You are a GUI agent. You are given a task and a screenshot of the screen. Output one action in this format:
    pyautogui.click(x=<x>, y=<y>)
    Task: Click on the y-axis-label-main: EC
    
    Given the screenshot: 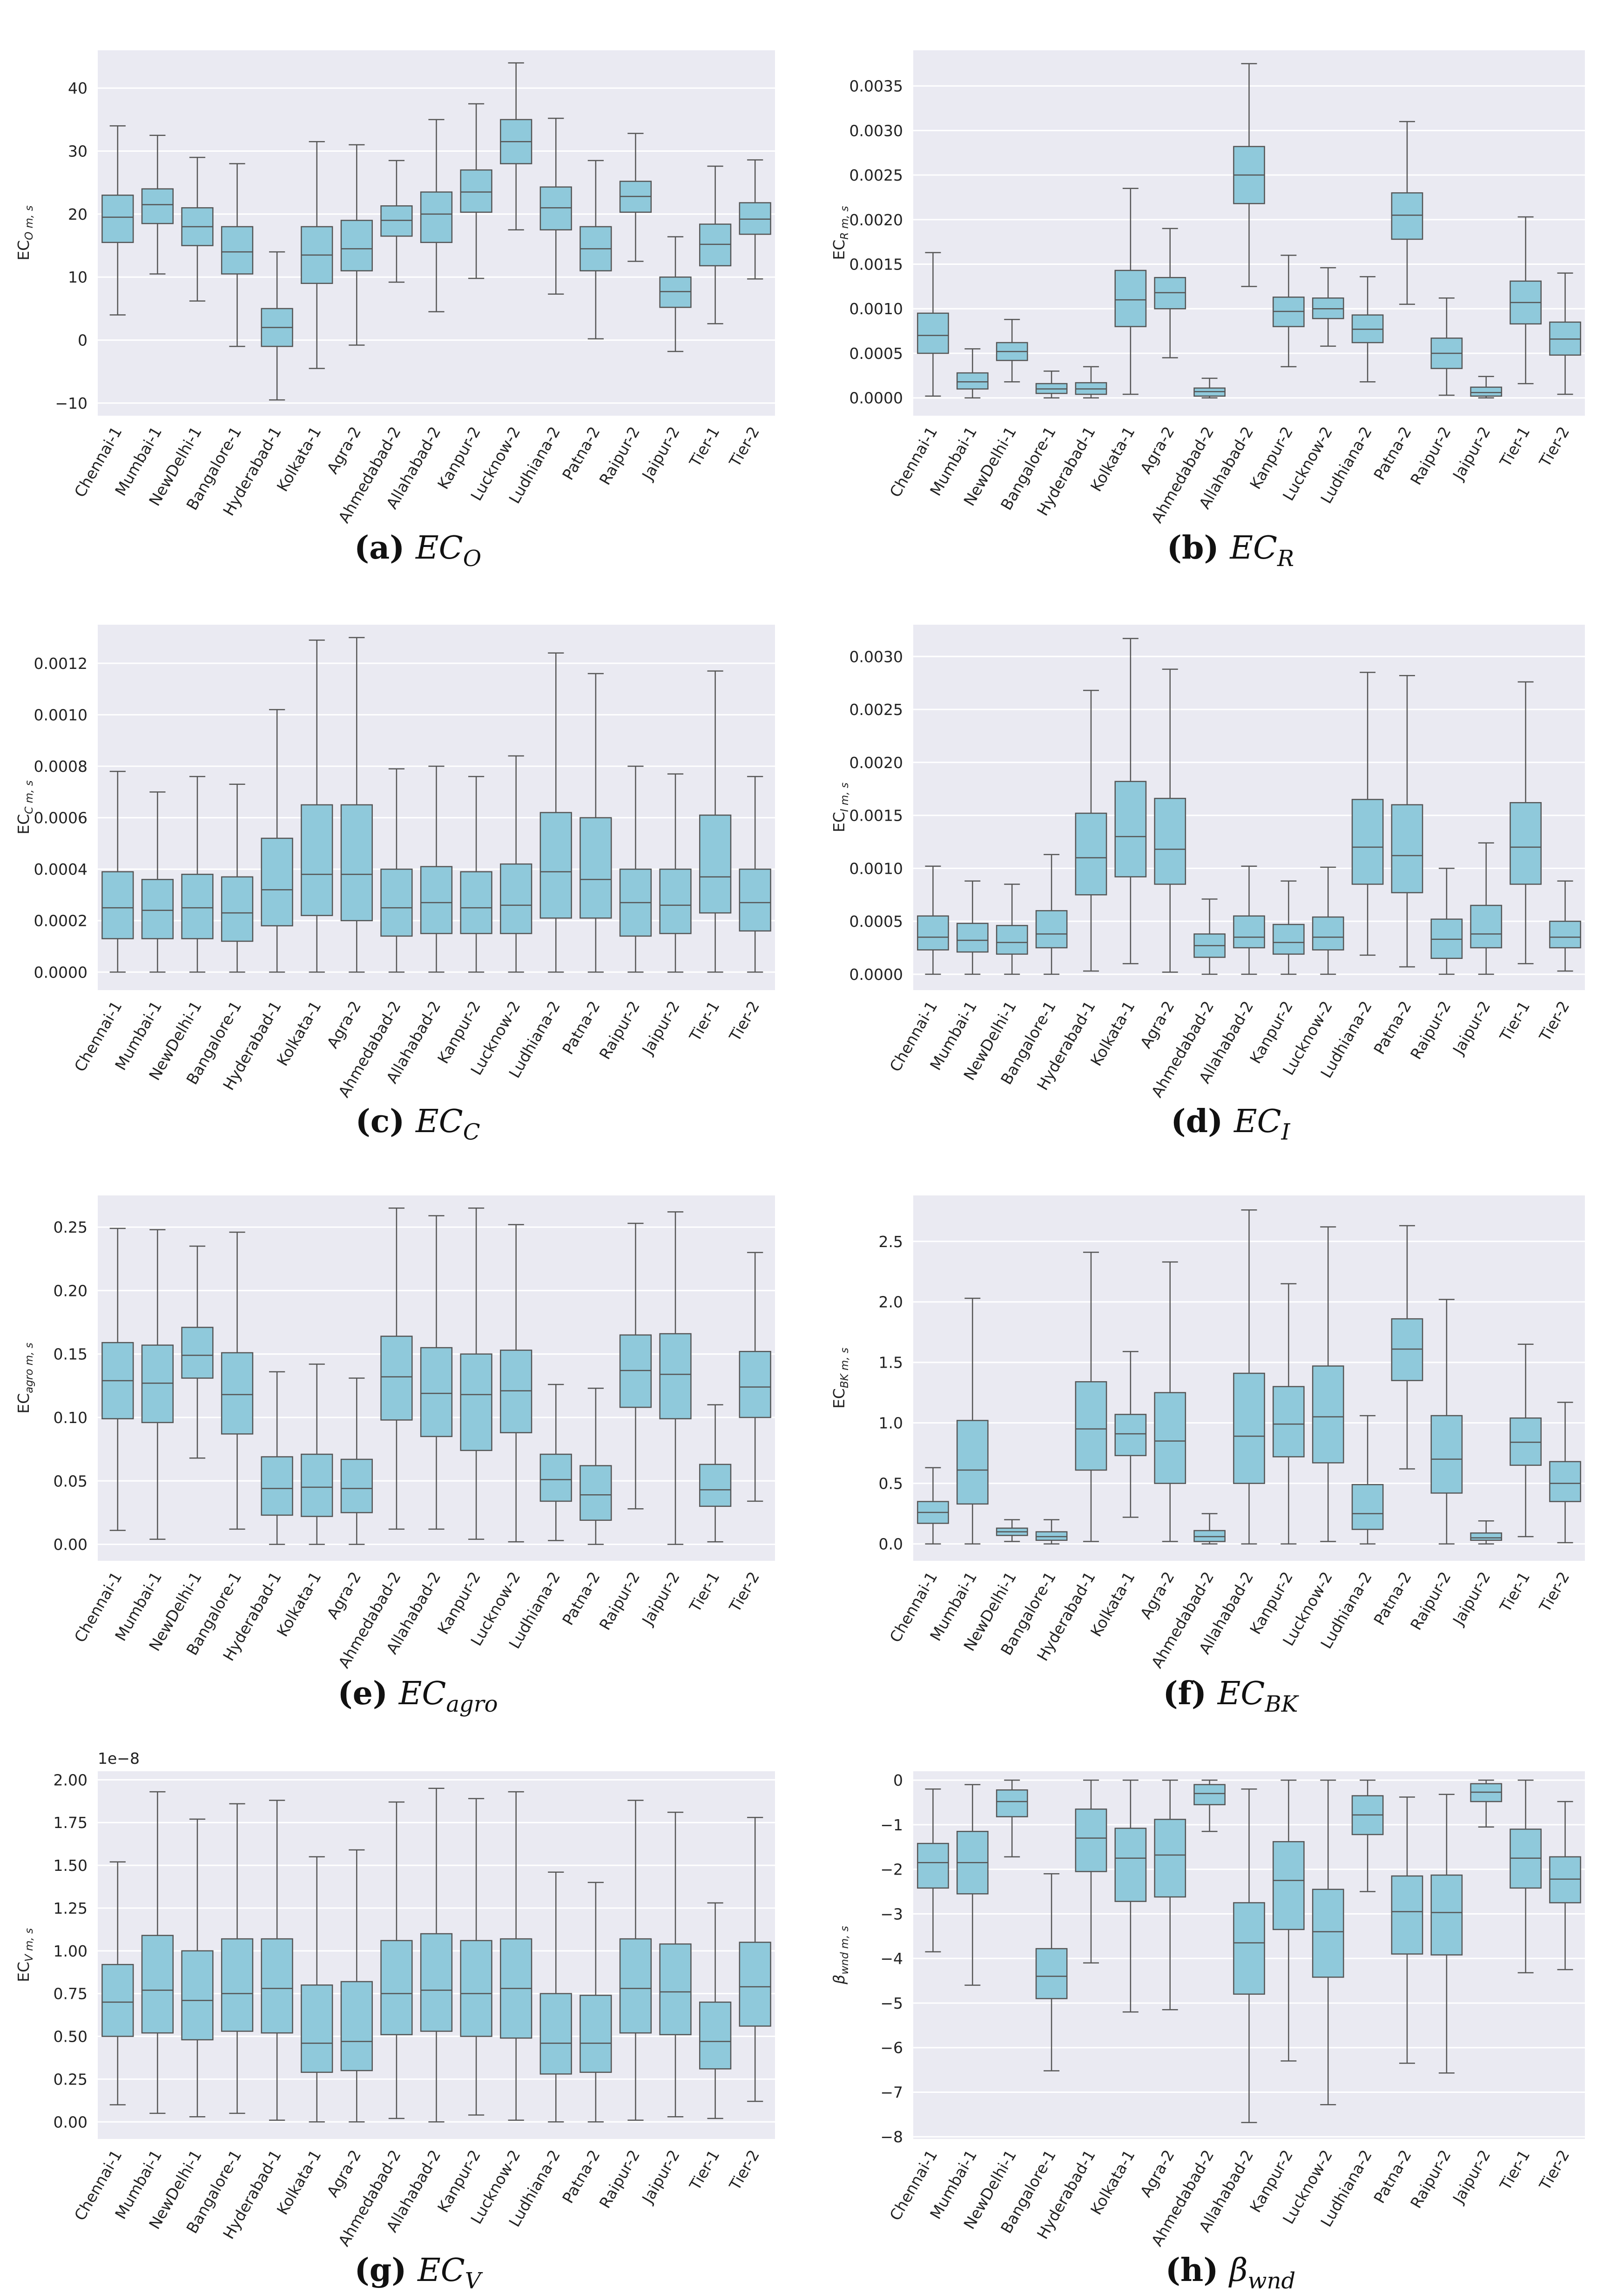 What is the action you would take?
    pyautogui.click(x=839, y=822)
    